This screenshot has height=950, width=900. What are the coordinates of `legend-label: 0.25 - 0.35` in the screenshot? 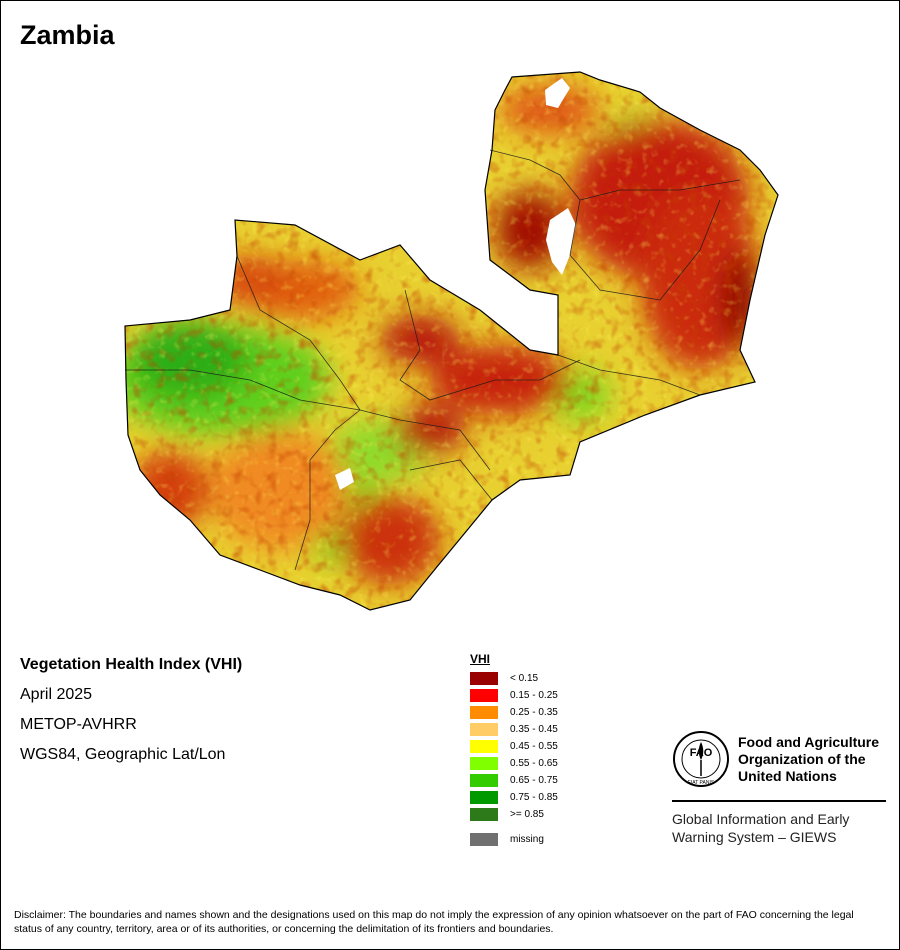 It's located at (534, 712).